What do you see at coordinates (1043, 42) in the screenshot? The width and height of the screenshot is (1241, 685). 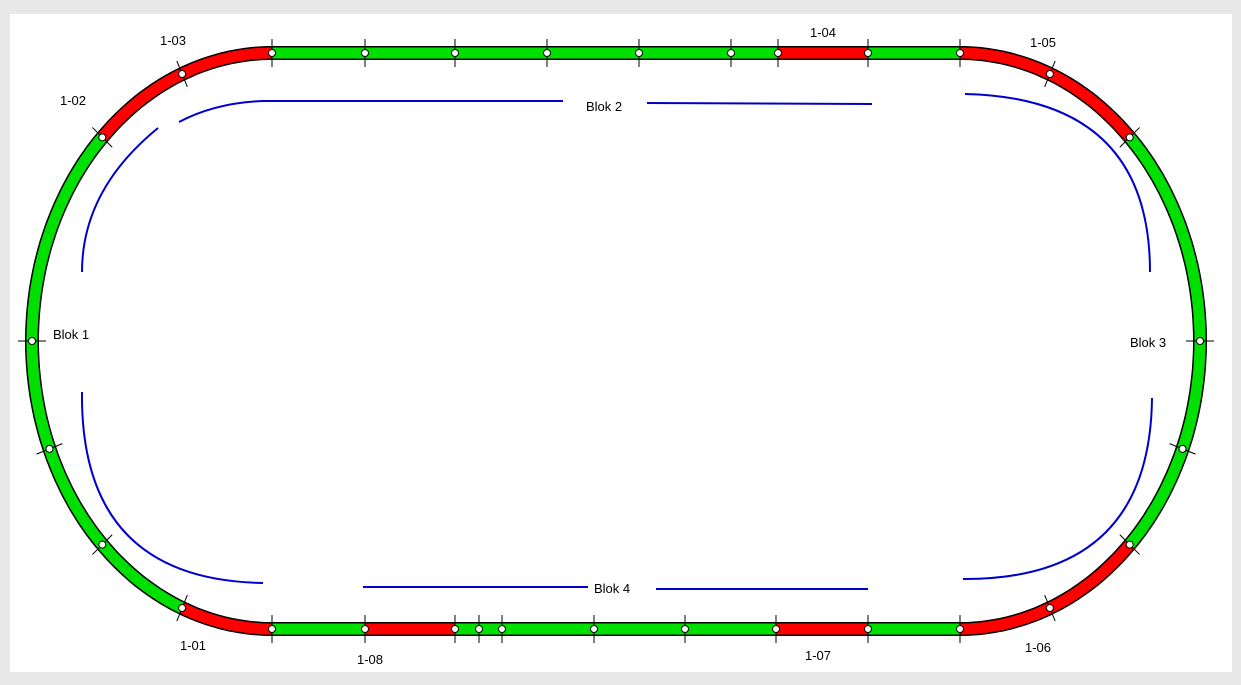 I see `section-label-1-05: 1-05` at bounding box center [1043, 42].